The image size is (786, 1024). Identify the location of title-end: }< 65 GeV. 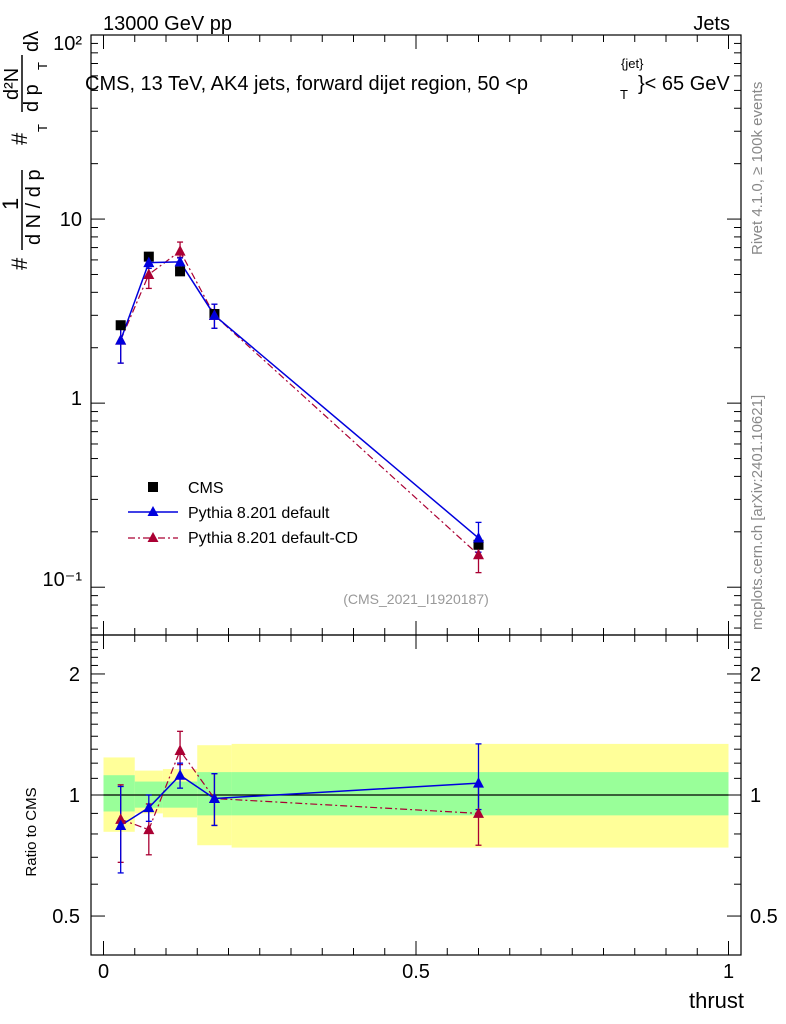
(684, 84).